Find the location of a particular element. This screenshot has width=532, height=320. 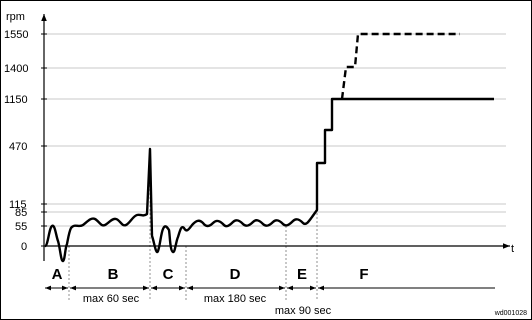

phase-f-label: F is located at coordinates (363, 274).